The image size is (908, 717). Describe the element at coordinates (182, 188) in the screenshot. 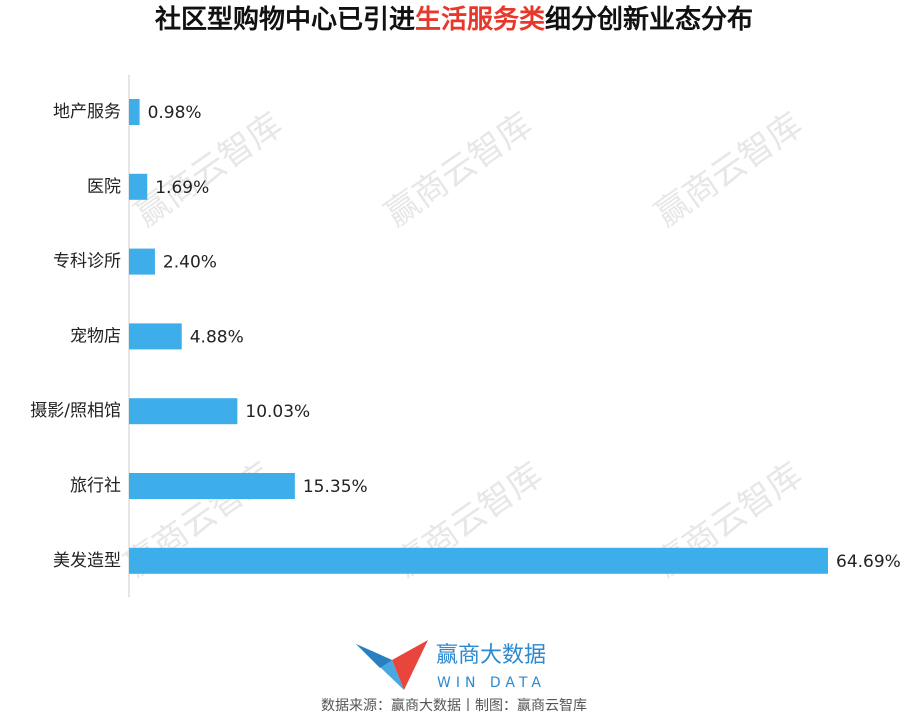

I see `value-label: 1.69%` at that location.